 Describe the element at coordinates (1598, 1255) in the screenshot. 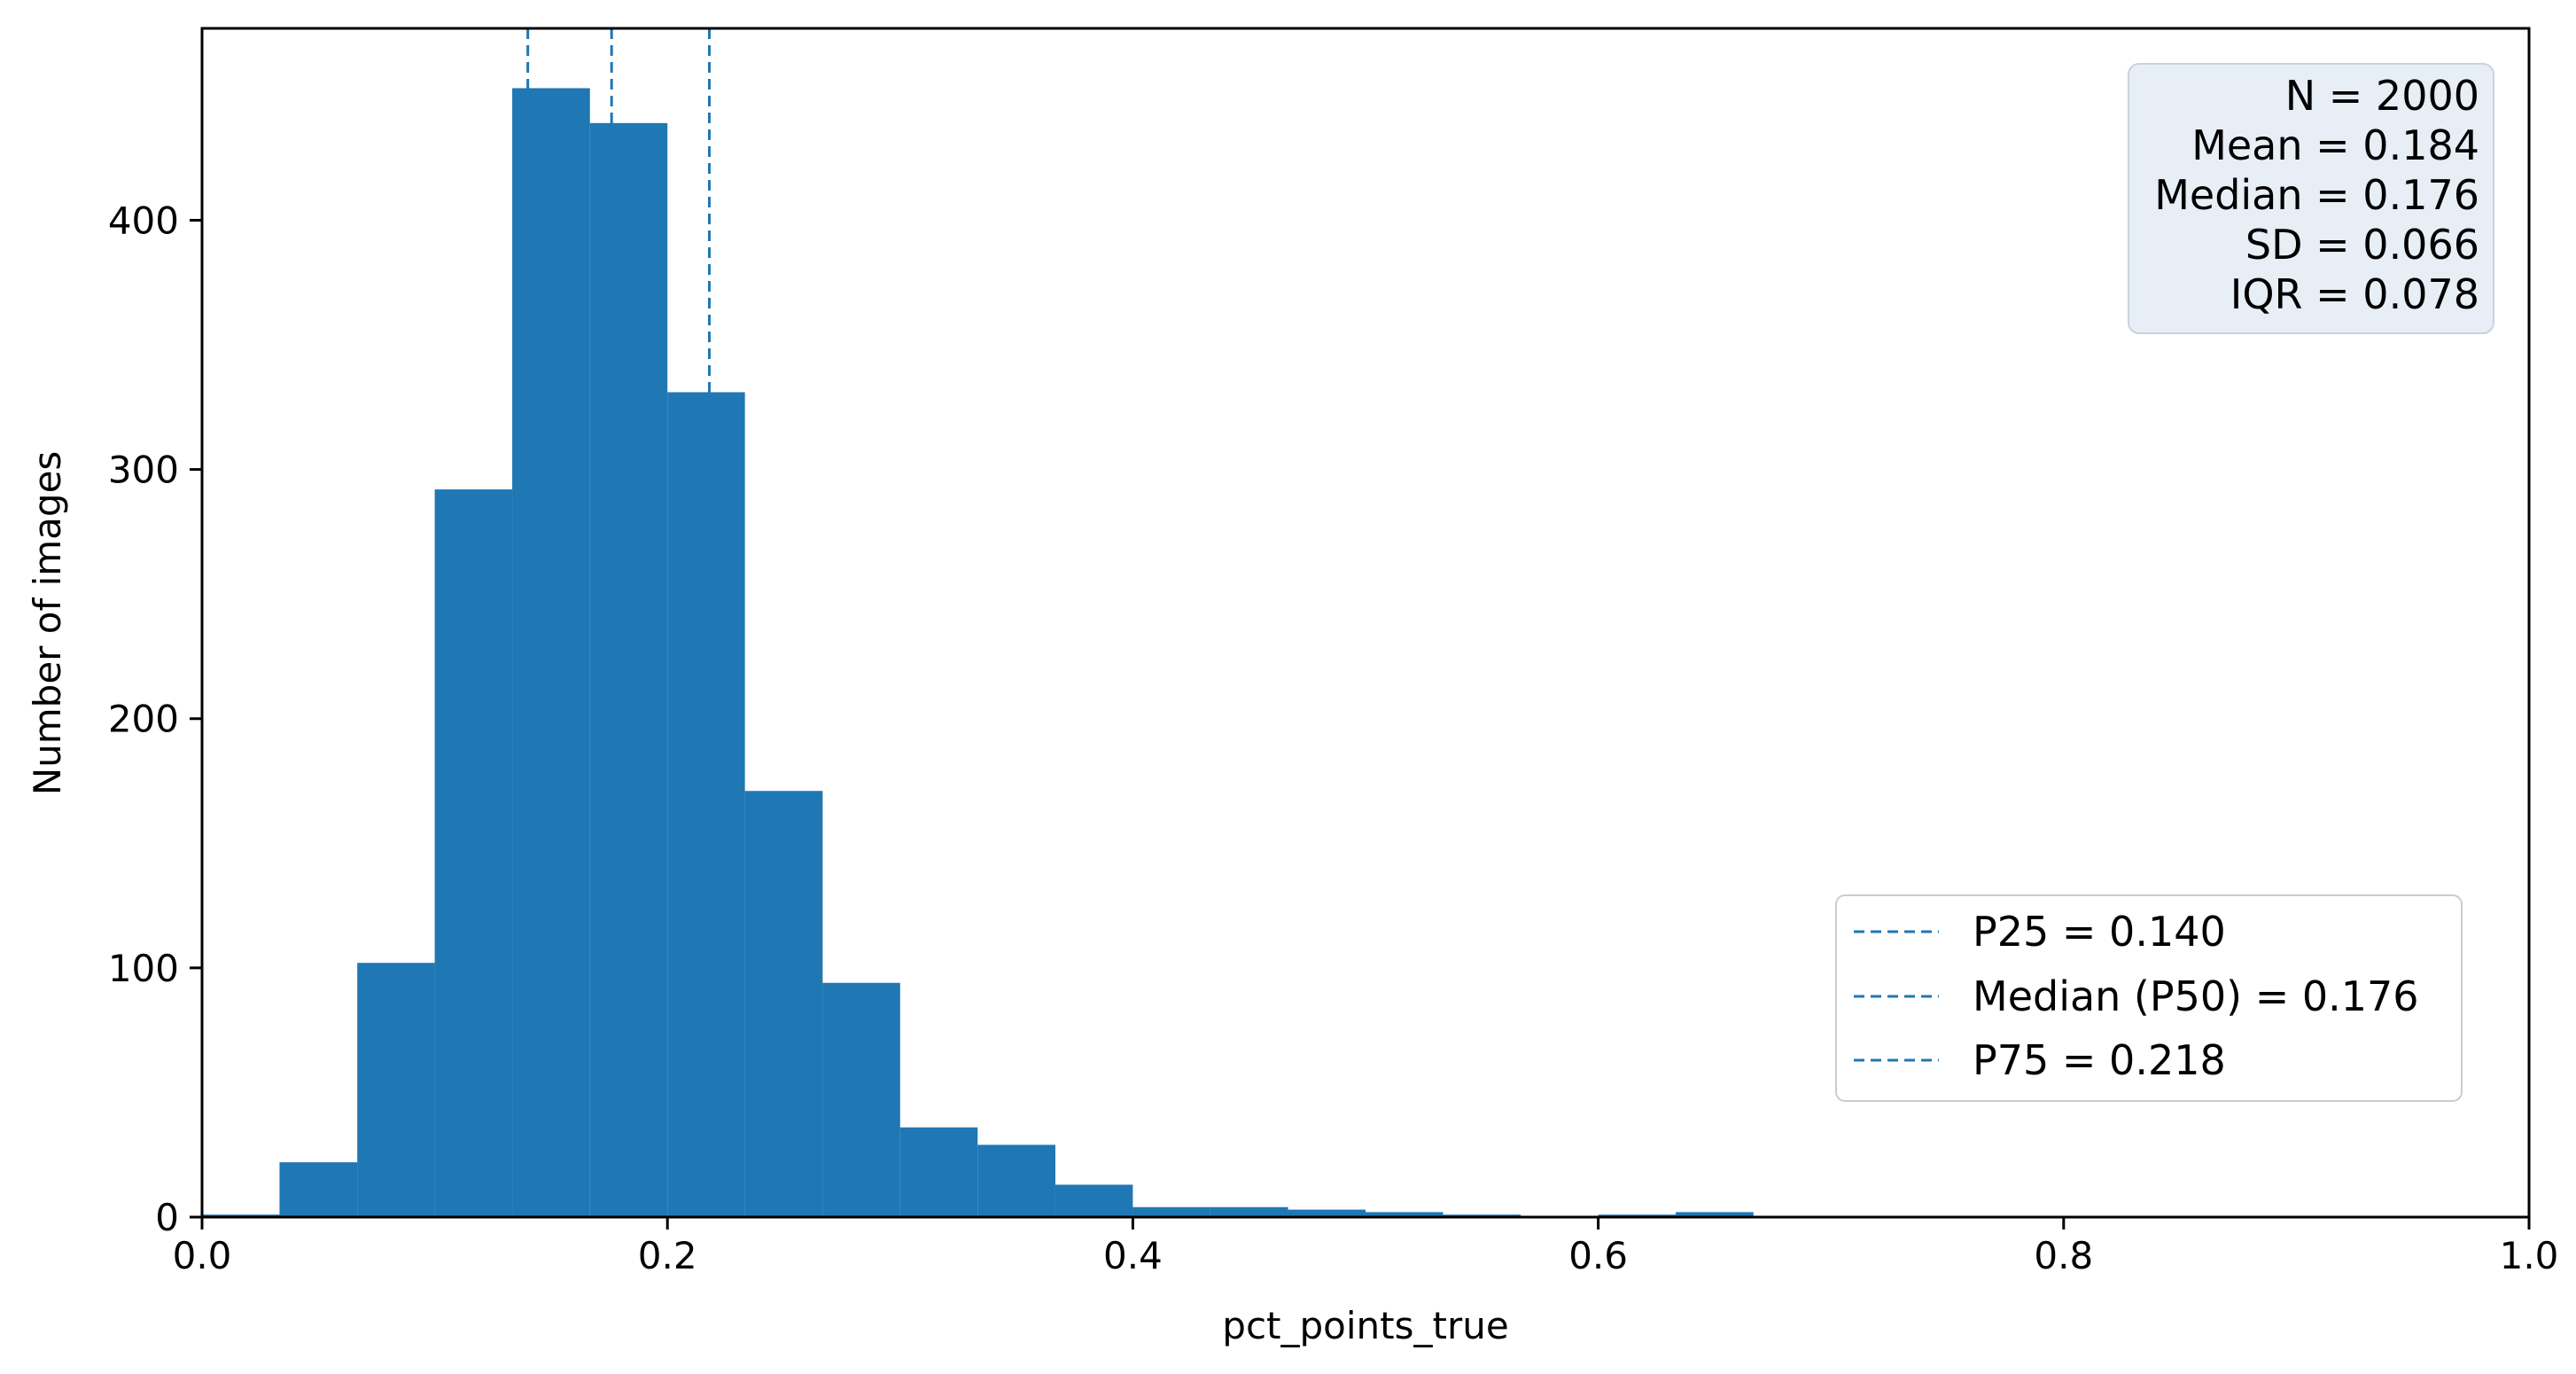

I see `x-tick-label: 0.6` at that location.